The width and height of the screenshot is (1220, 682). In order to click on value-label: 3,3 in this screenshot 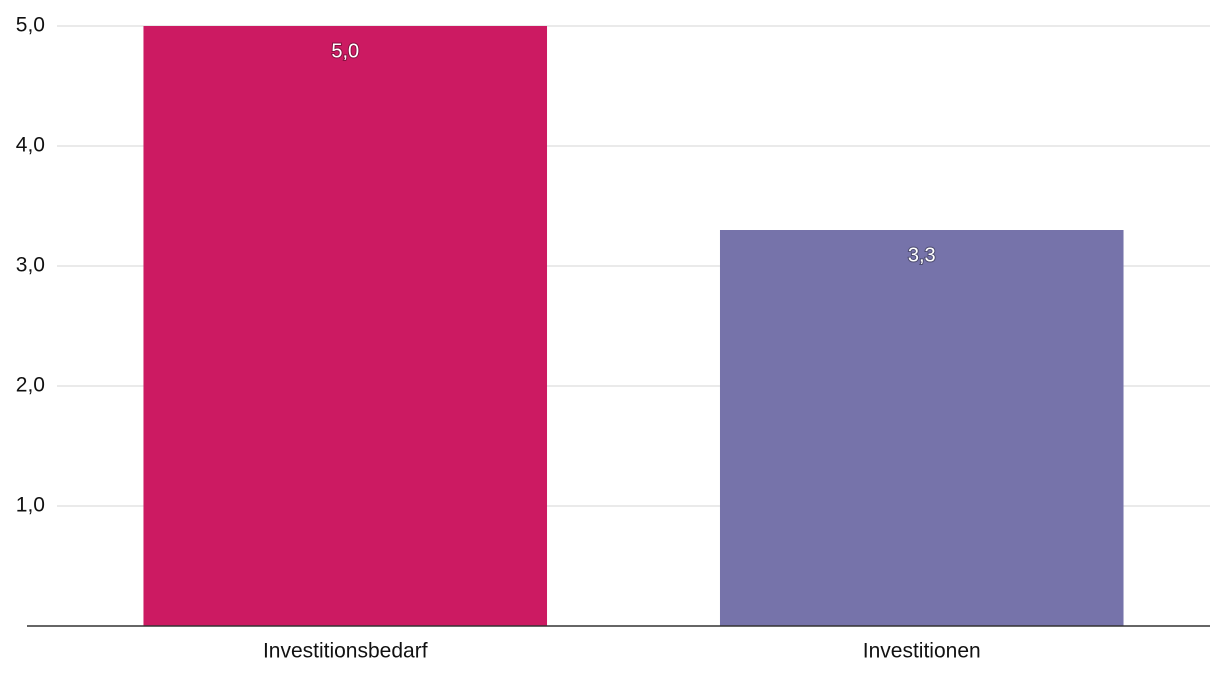, I will do `click(922, 255)`.